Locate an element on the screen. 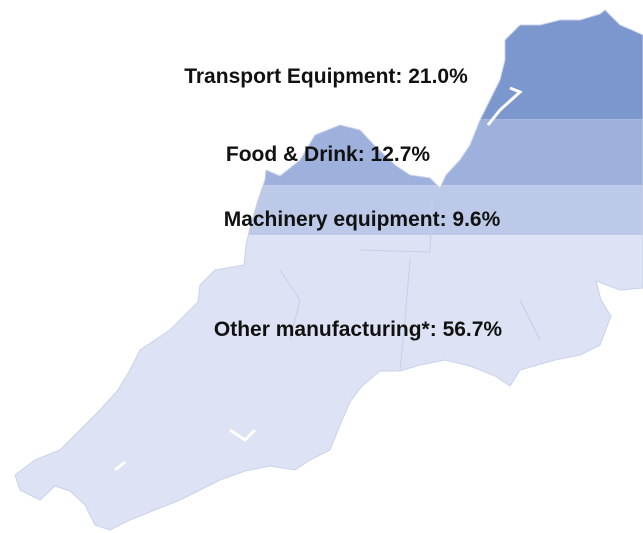  band-label: Machinery equipment: 9.6% is located at coordinates (362, 219).